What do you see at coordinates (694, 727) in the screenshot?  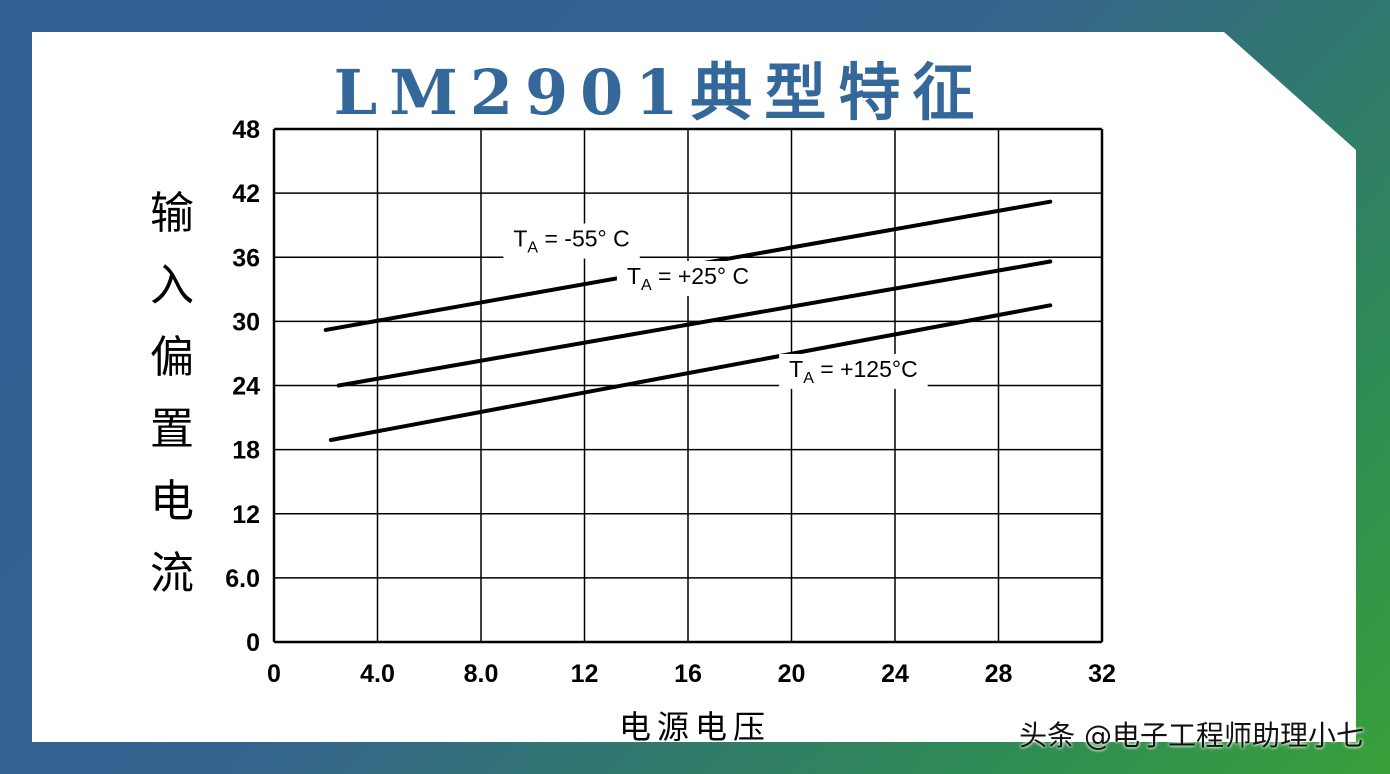 I see `x-axis-label: 电源电压` at bounding box center [694, 727].